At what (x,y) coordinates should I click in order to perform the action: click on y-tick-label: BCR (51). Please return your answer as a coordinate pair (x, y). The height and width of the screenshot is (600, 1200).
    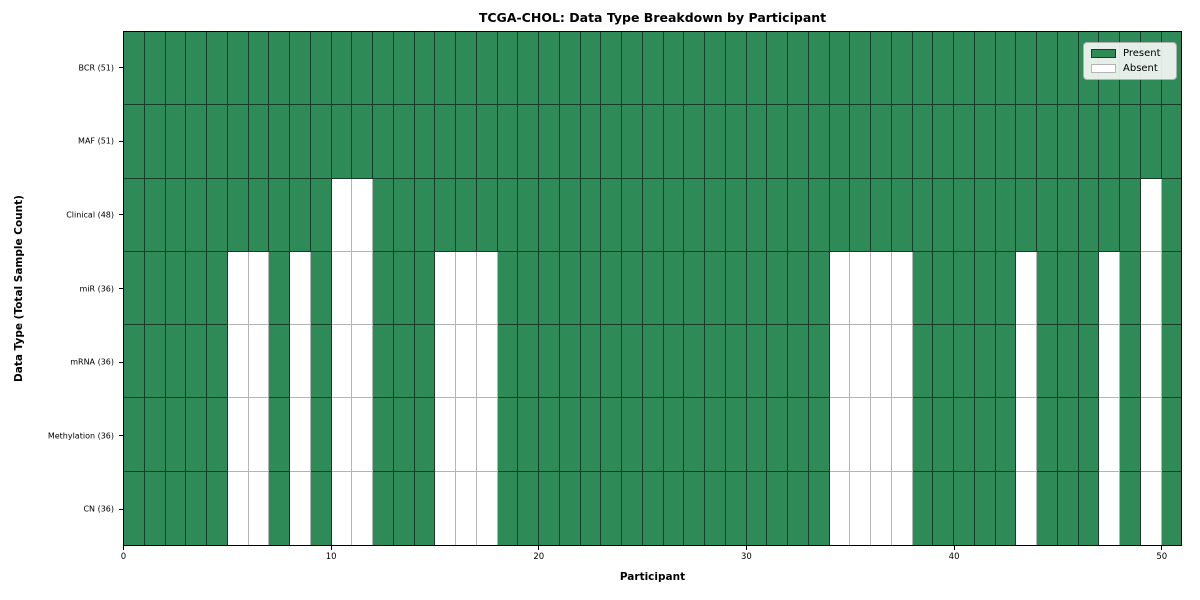
    Looking at the image, I should click on (96, 68).